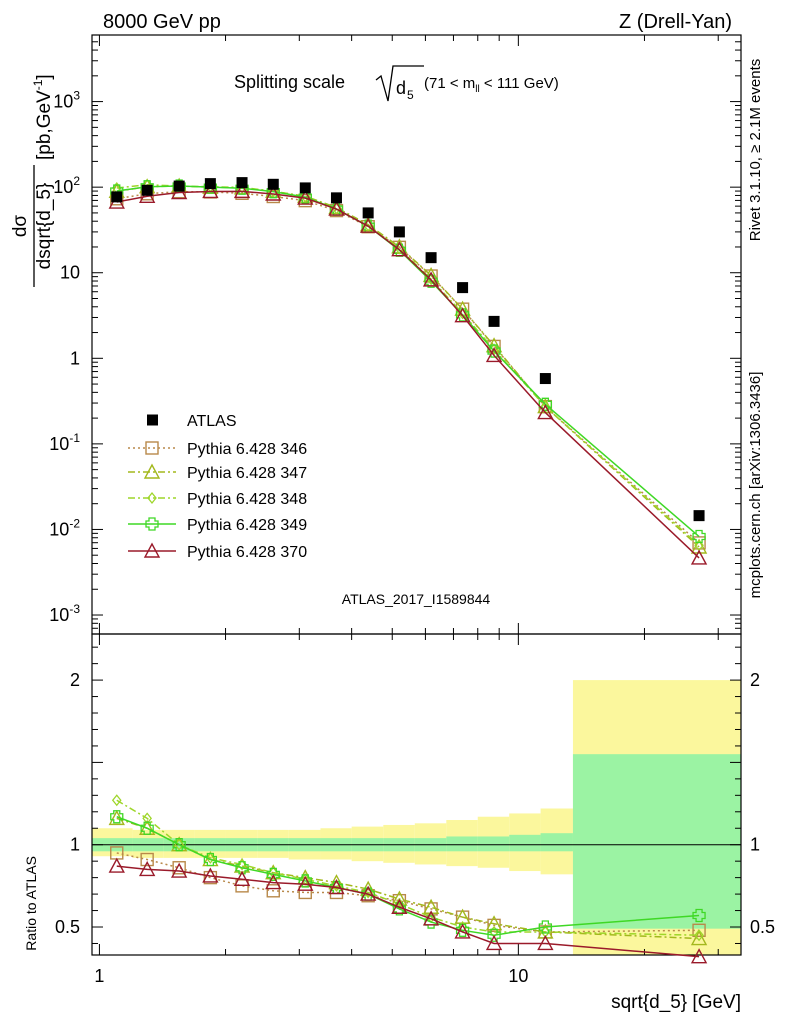 The height and width of the screenshot is (1024, 786). I want to click on plot-title-prefix: Splitting scale, so click(289, 82).